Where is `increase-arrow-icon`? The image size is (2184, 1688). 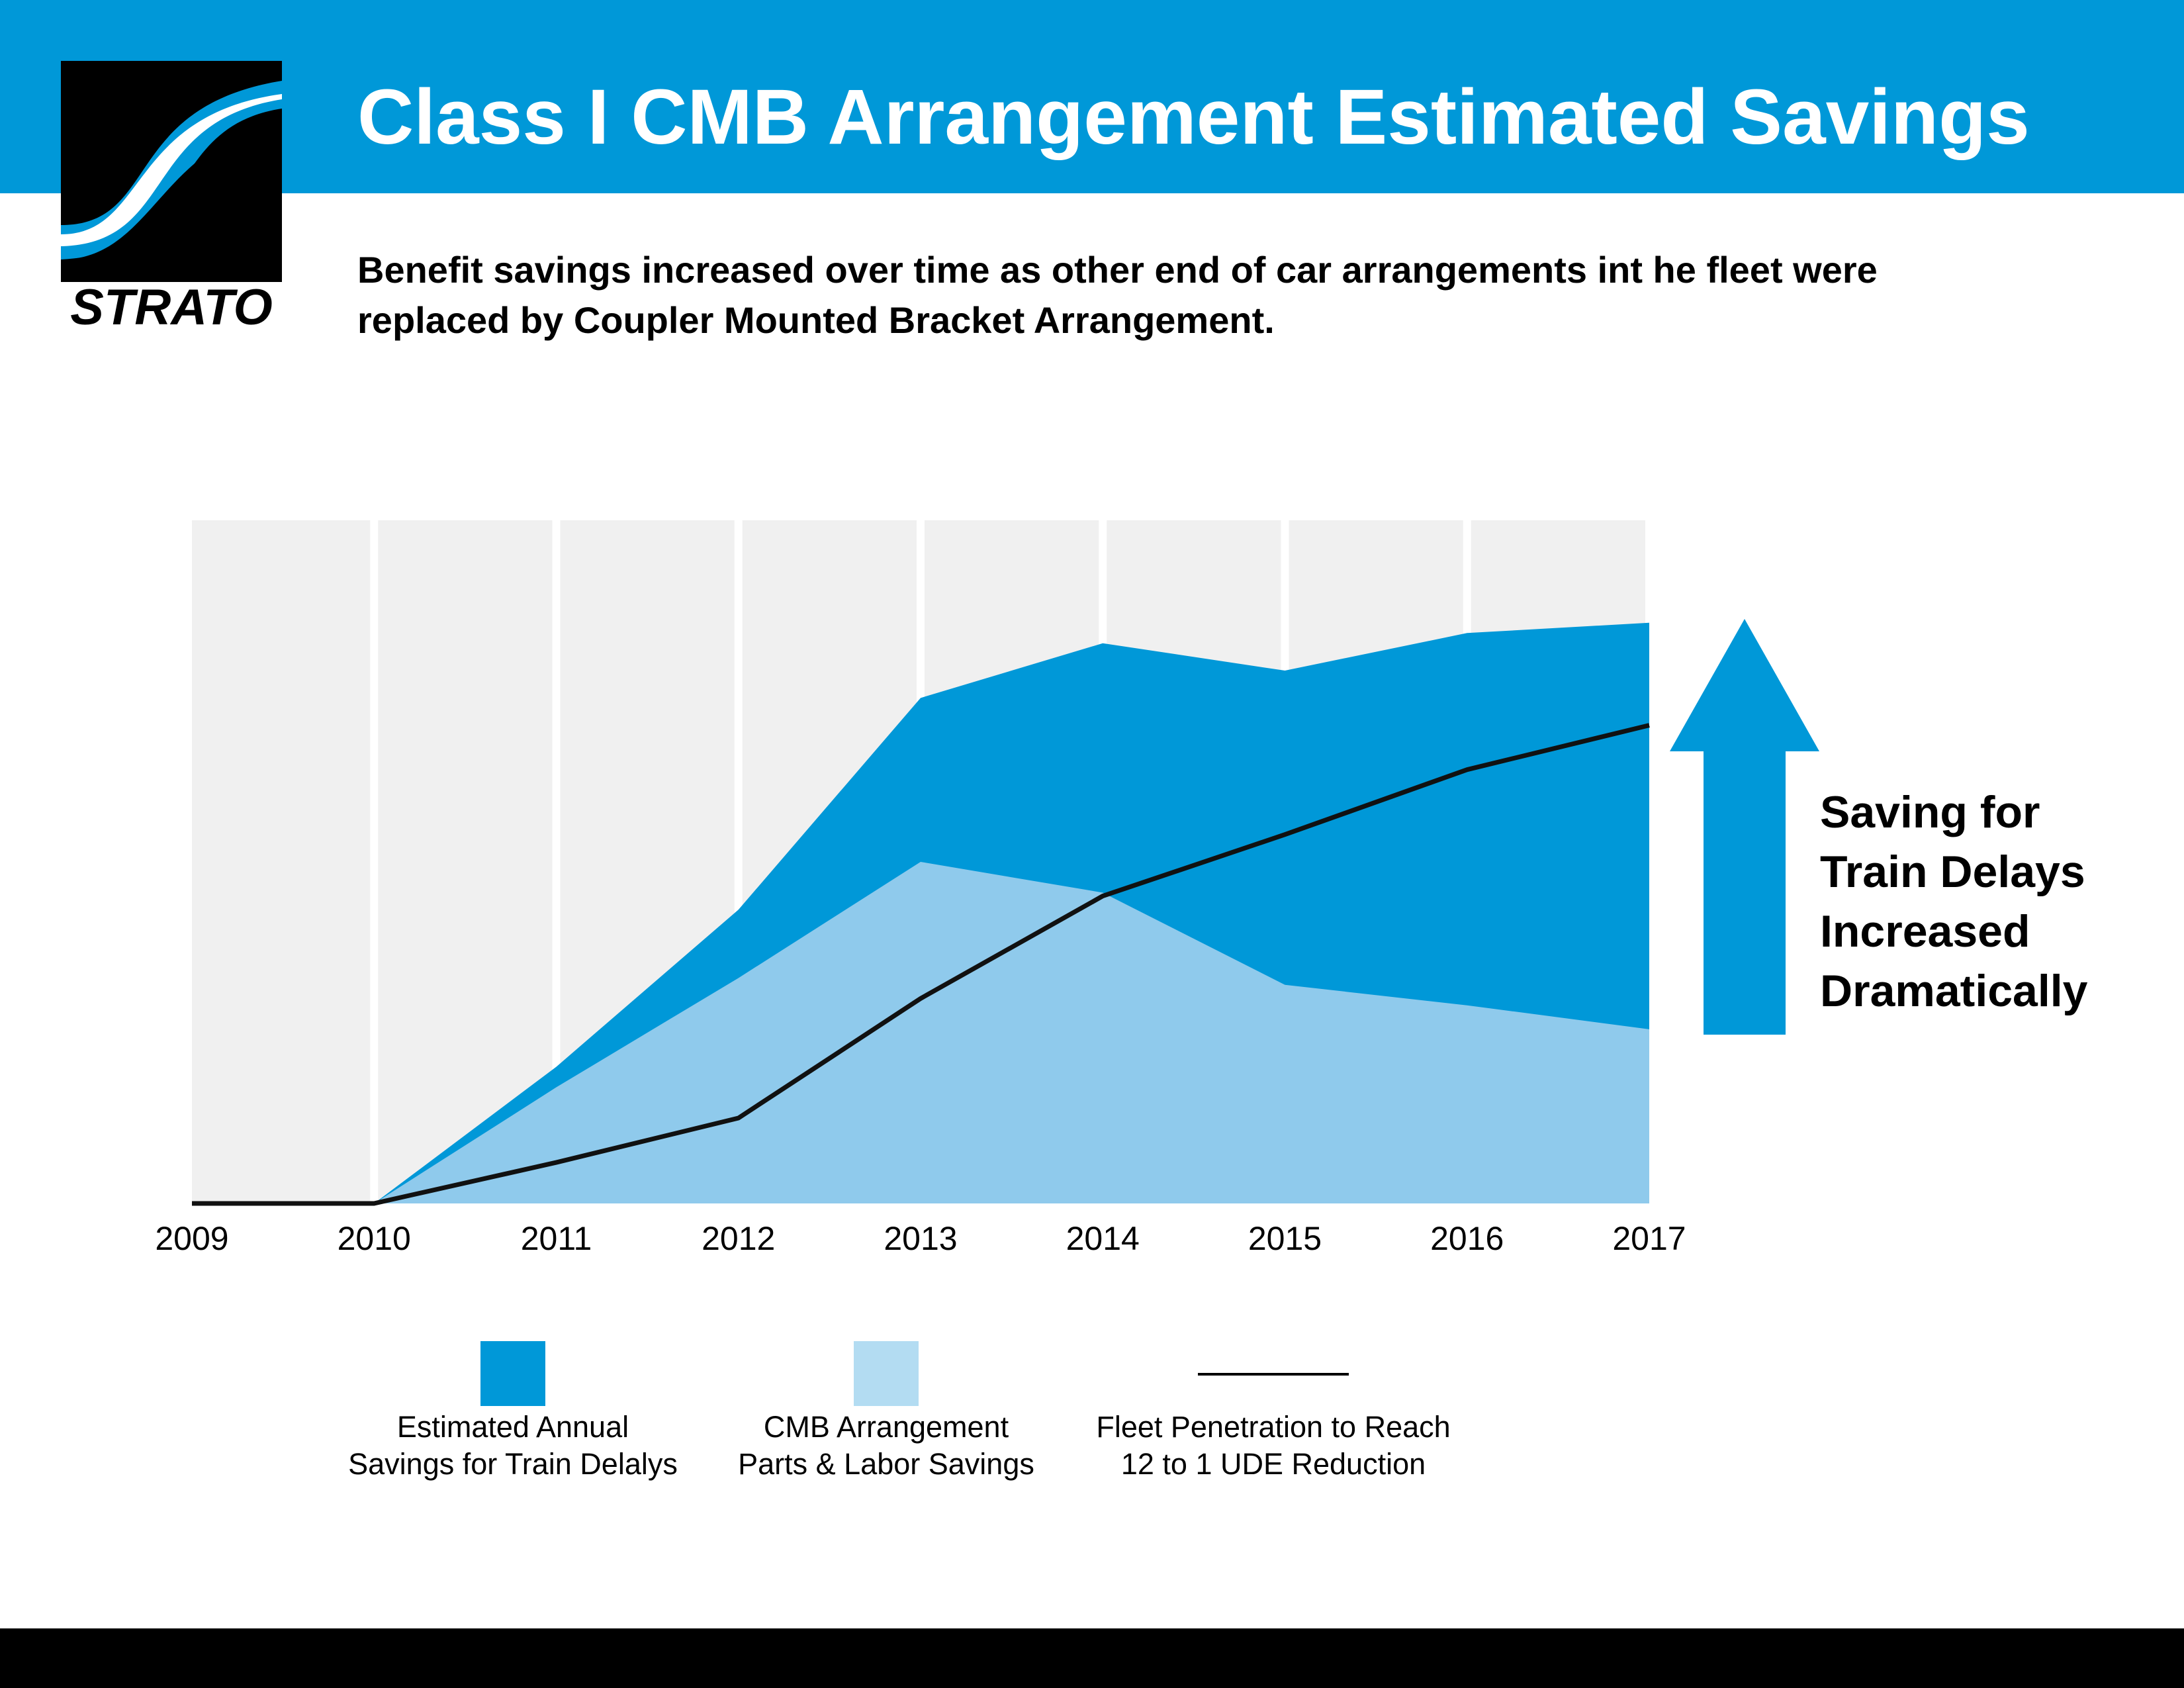 increase-arrow-icon is located at coordinates (1744, 827).